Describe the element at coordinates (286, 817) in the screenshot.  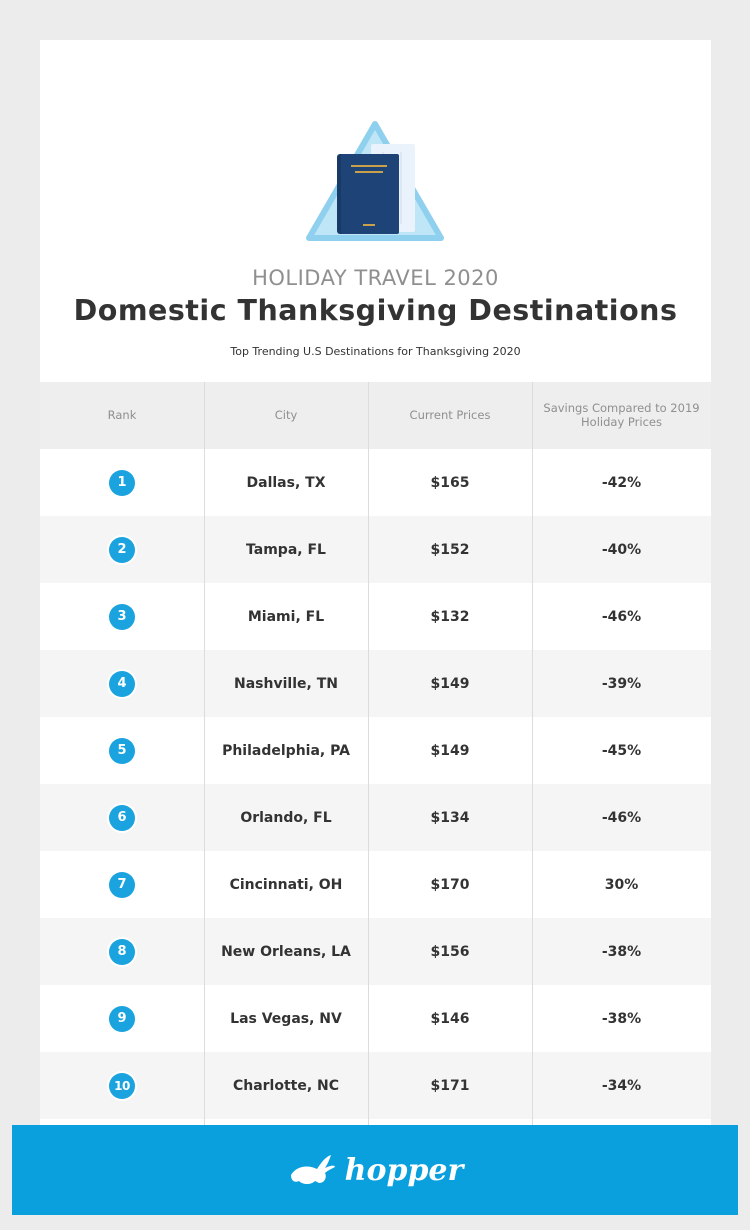
I see `city-cell: Orlando, FL` at that location.